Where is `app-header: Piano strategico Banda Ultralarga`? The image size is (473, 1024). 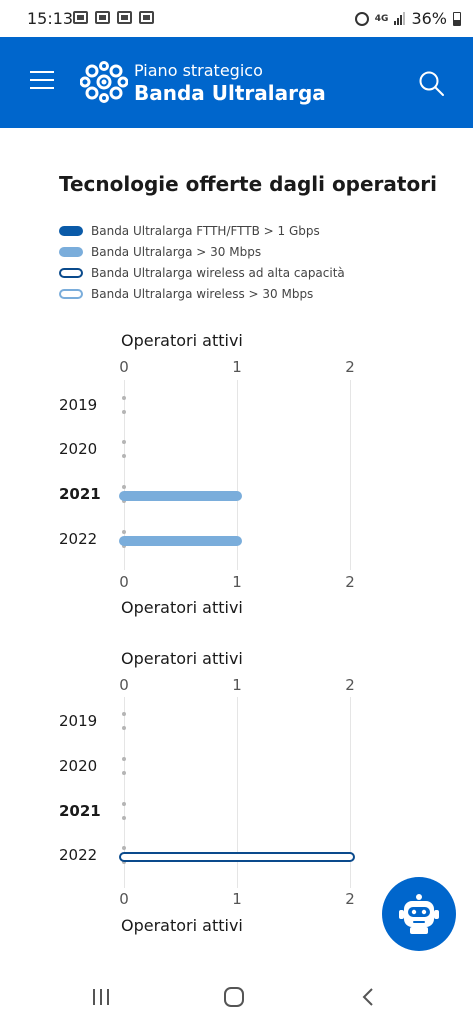 app-header: Piano strategico Banda Ultralarga is located at coordinates (236, 82).